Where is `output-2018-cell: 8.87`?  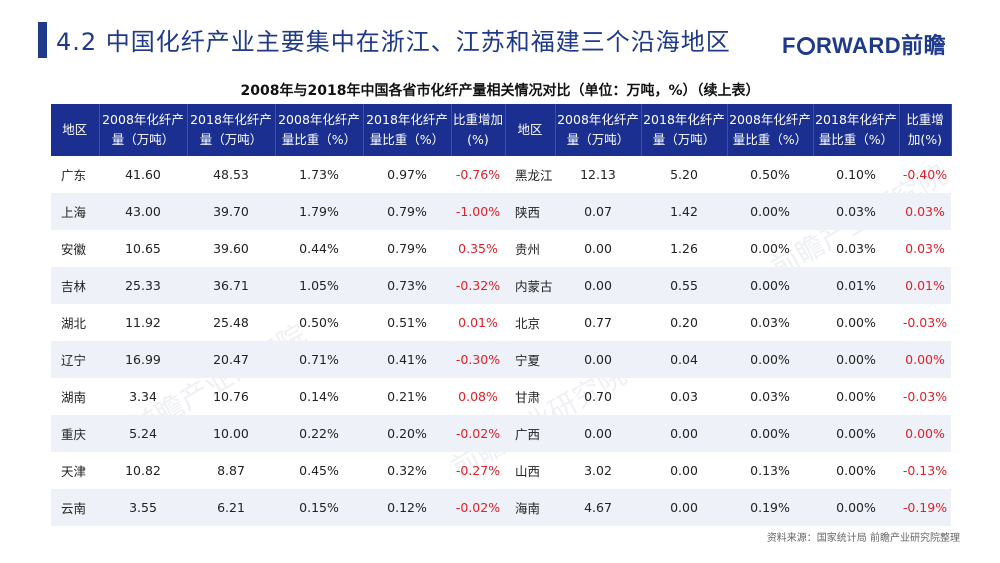
output-2018-cell: 8.87 is located at coordinates (231, 470).